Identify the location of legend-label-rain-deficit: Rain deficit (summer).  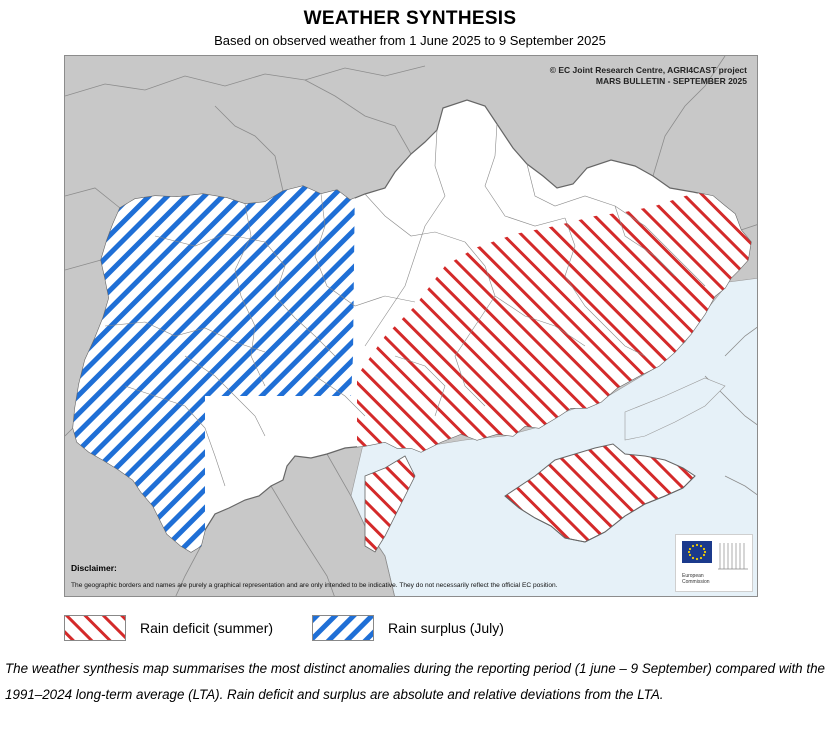
(207, 628).